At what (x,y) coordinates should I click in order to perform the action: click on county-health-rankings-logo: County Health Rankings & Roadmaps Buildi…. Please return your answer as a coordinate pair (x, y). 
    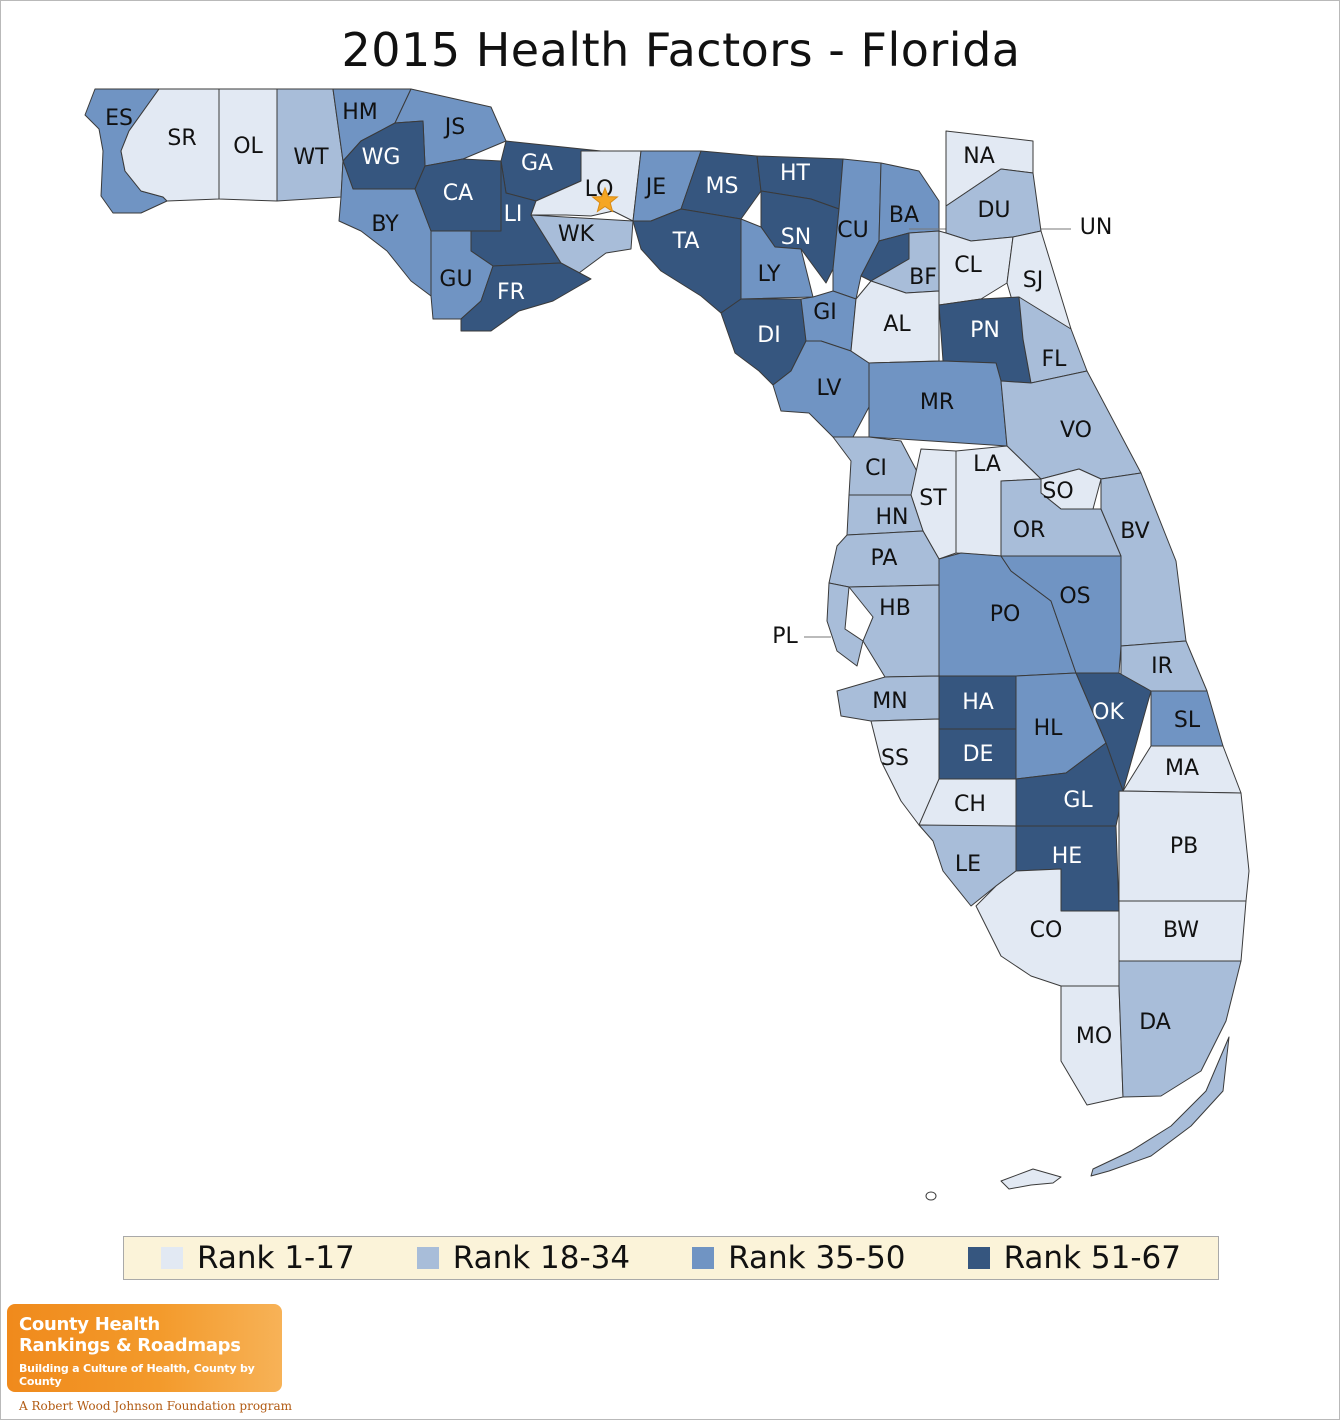
    Looking at the image, I should click on (144, 1348).